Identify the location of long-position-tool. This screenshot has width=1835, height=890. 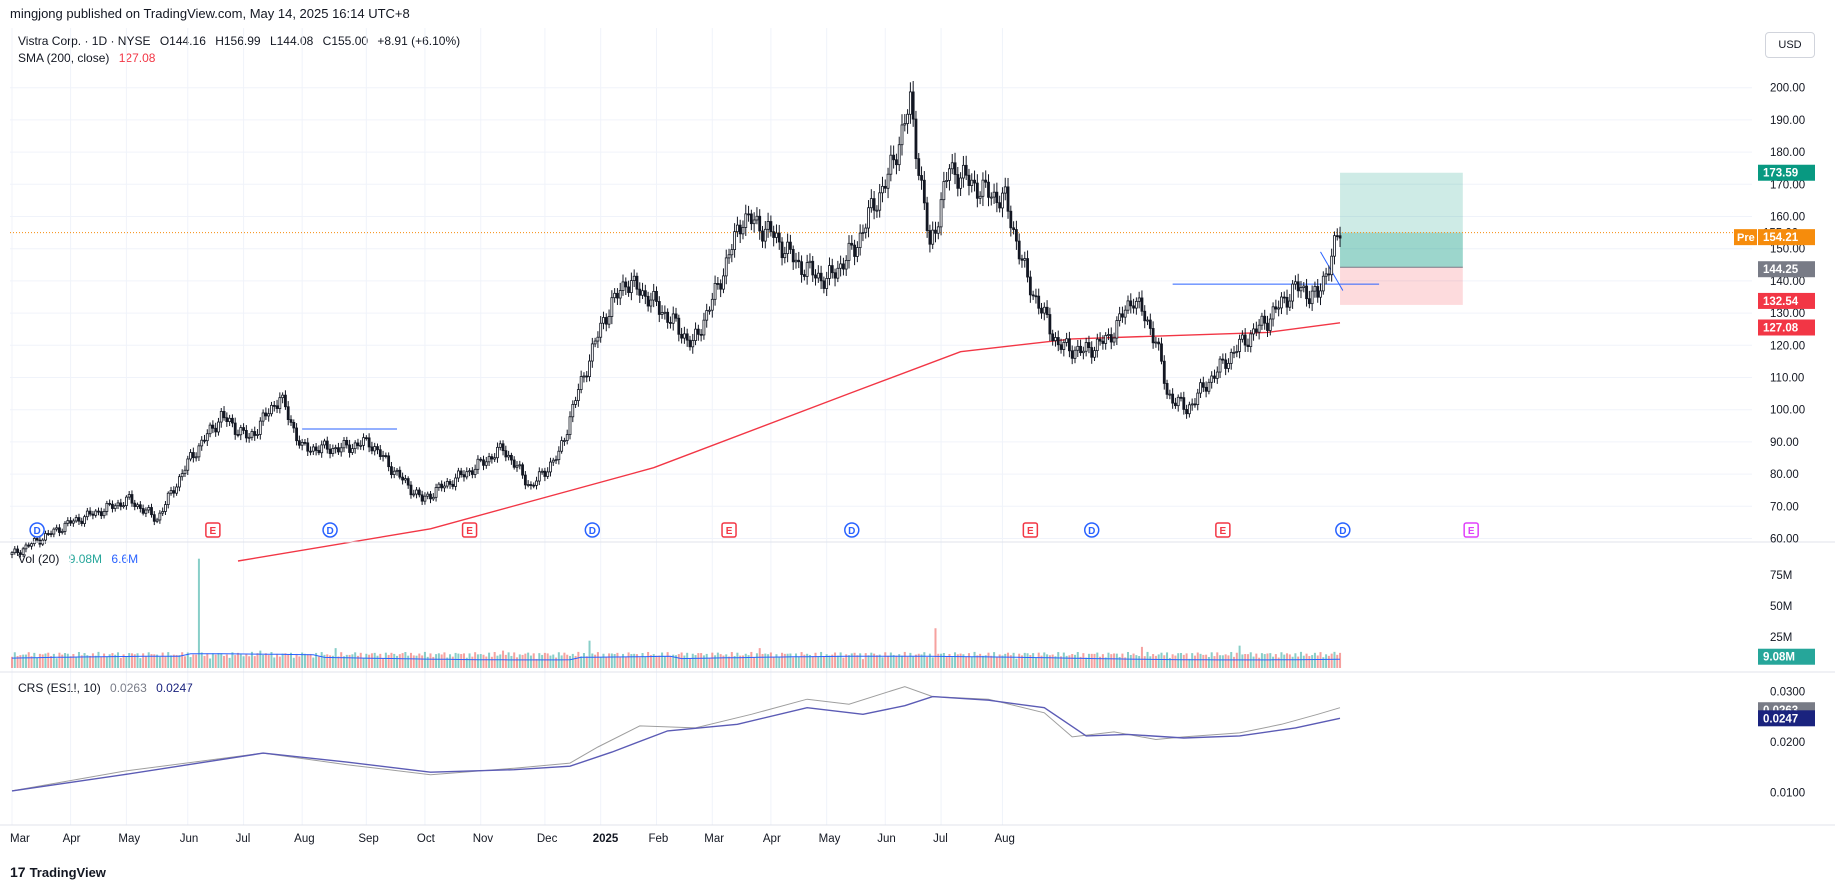
(1401, 238).